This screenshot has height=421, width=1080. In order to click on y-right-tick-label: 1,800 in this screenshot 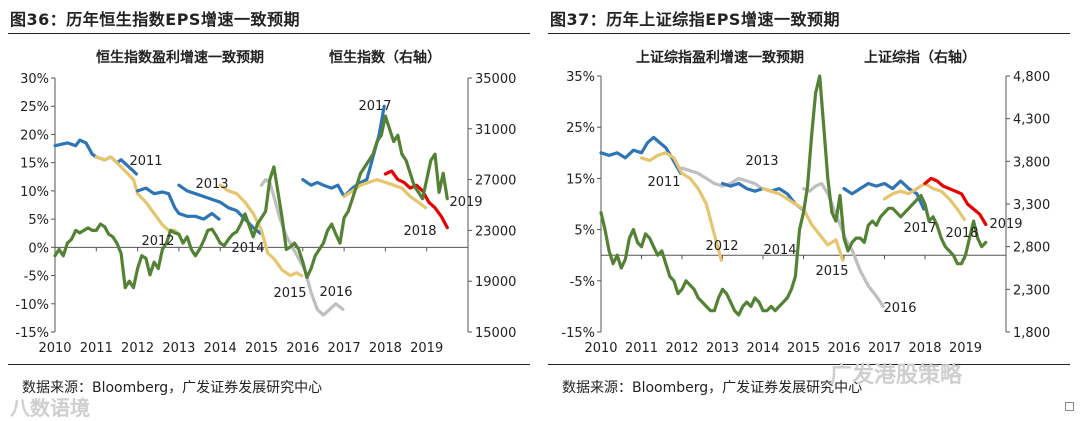, I will do `click(1031, 333)`.